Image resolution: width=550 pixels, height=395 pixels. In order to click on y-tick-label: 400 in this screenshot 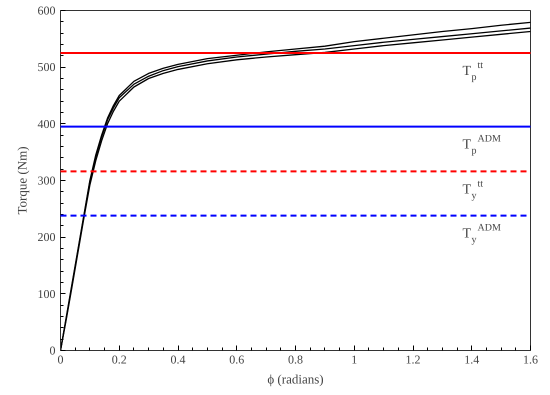, I will do `click(47, 123)`.